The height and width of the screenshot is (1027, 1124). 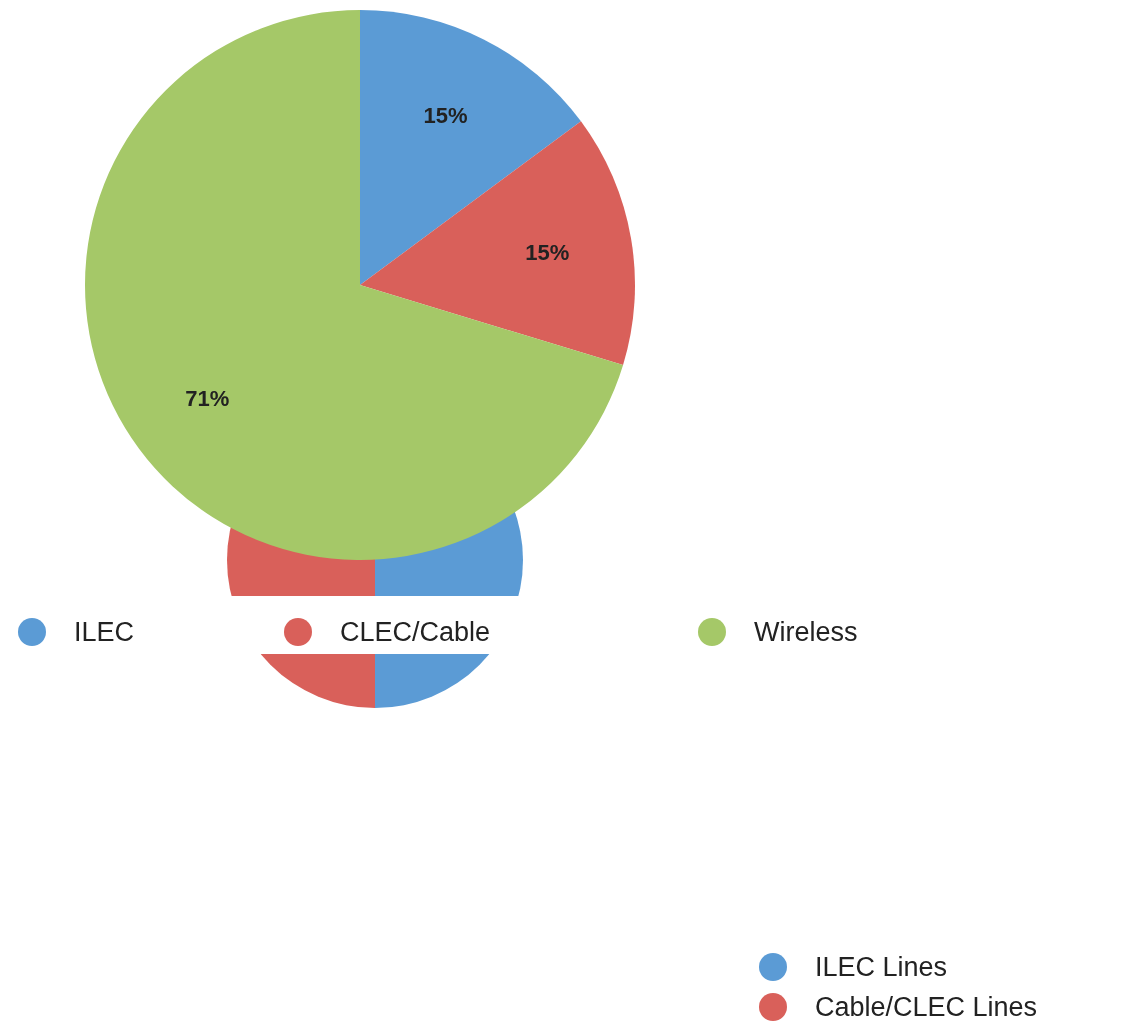 I want to click on data-label: 71%, so click(x=207, y=398).